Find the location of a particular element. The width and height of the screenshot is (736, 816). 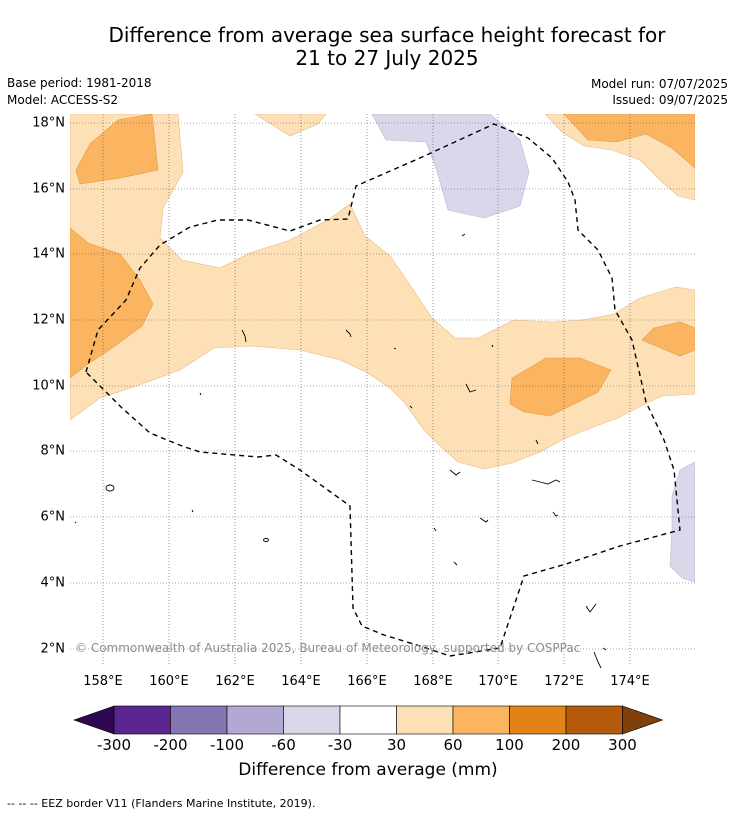

anomaly-region-60-100-far-east is located at coordinates (668, 339).